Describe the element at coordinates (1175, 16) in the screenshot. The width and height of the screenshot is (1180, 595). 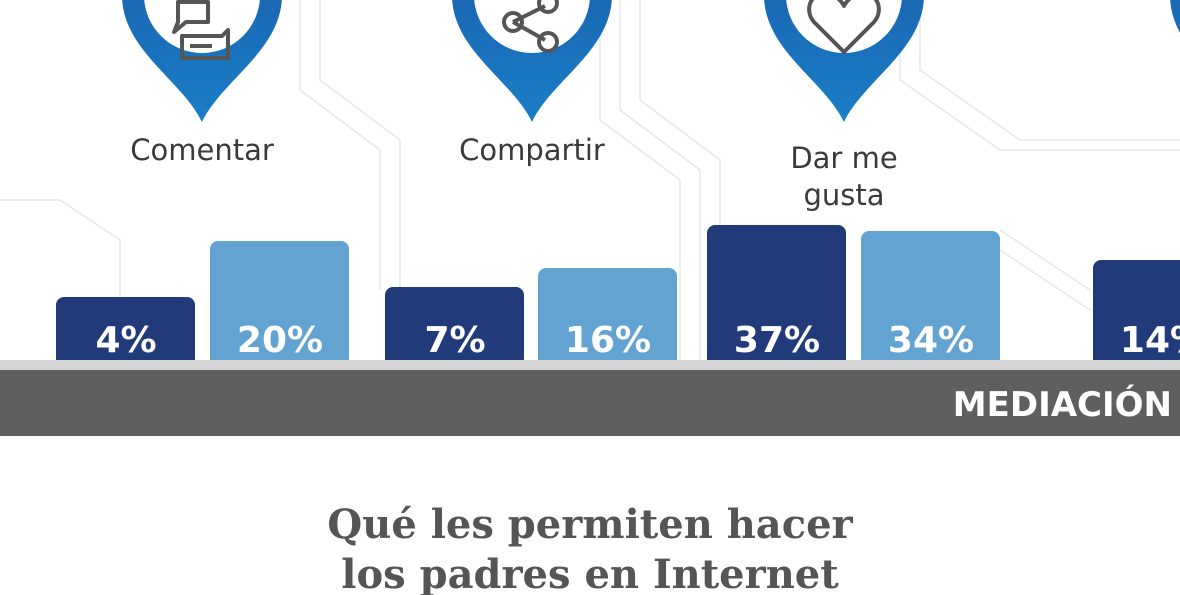
I see `pin` at that location.